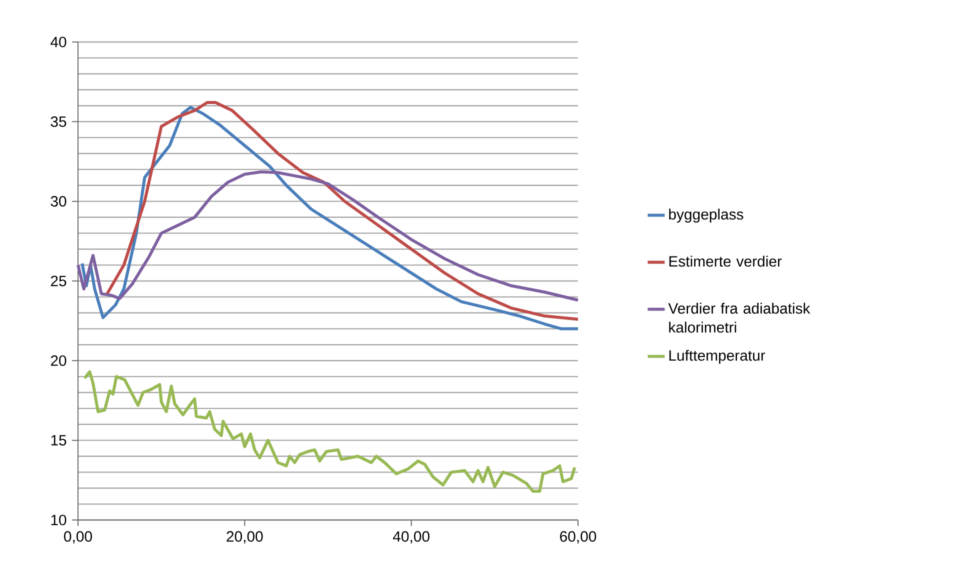  I want to click on x-tick-label: 20,00, so click(244, 537).